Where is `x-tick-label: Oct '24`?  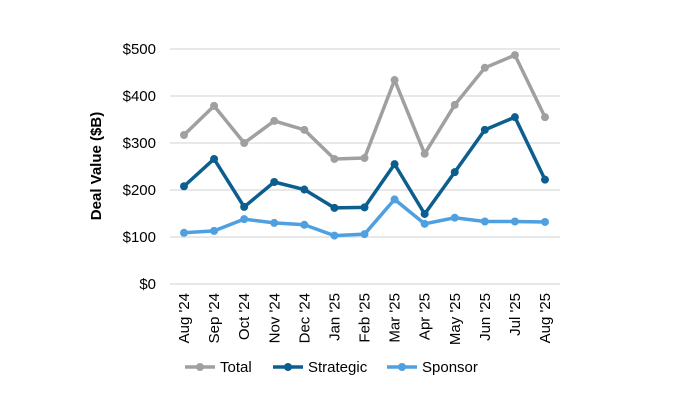
x-tick-label: Oct '24 is located at coordinates (244, 316).